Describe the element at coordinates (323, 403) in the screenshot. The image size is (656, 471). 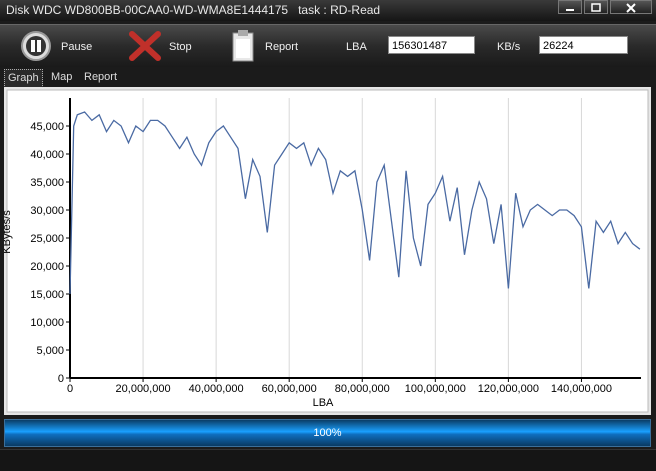
I see `x-axis-label: LBA` at that location.